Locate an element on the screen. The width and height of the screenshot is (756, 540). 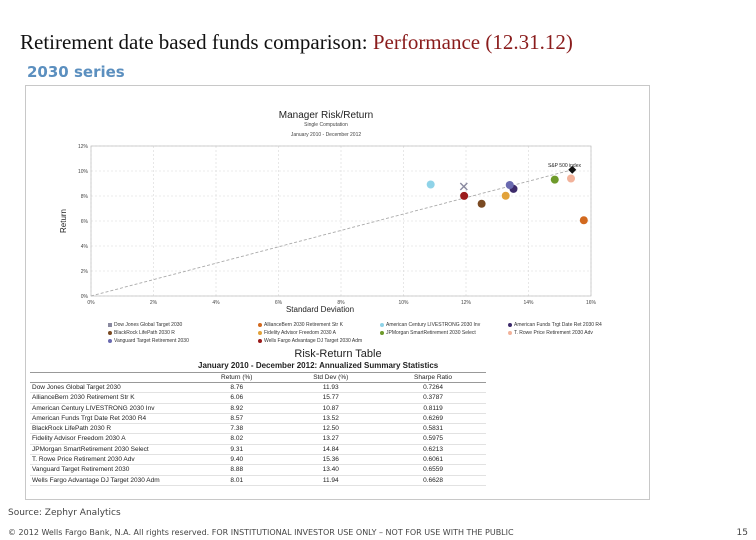
legend-item: Dow Jones Global Target 2030 is located at coordinates (145, 325).